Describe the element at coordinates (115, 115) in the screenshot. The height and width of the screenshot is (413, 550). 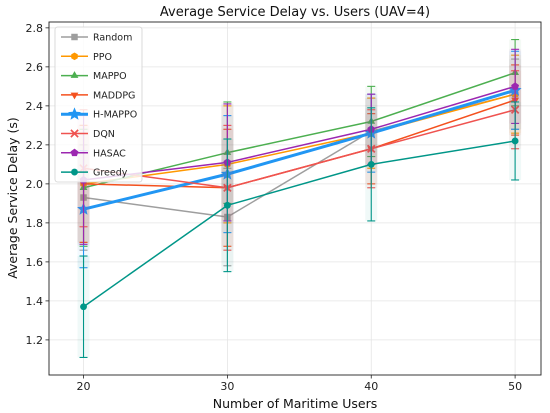
I see `legend-label-h-mappo: H-MAPPO` at that location.